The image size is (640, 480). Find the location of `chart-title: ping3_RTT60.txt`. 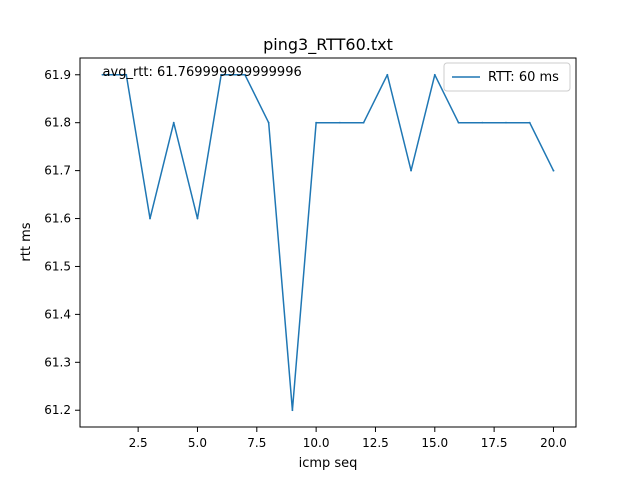

chart-title: ping3_RTT60.txt is located at coordinates (328, 45).